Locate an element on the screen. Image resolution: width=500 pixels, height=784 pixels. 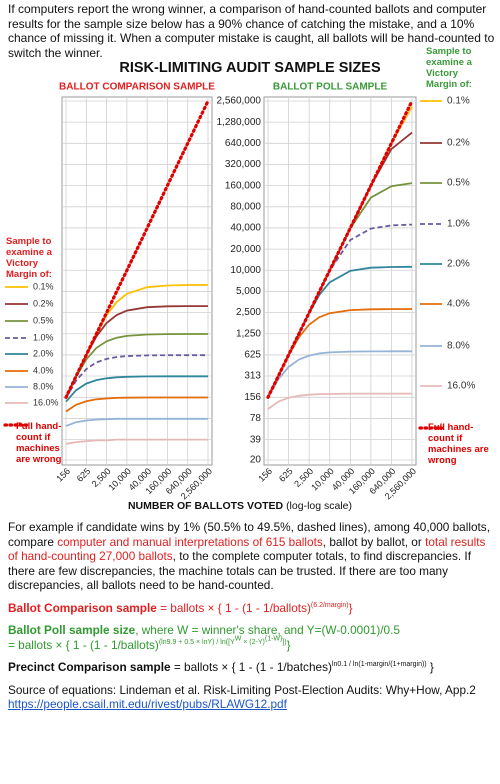
text: ln0.1 / ln(1-margin/(1+margin)) is located at coordinates (379, 665).